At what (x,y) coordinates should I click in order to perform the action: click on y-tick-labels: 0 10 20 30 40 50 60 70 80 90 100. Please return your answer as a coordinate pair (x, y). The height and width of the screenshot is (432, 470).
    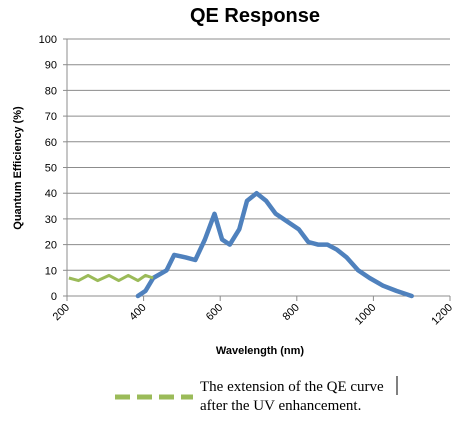
    Looking at the image, I should click on (48, 168).